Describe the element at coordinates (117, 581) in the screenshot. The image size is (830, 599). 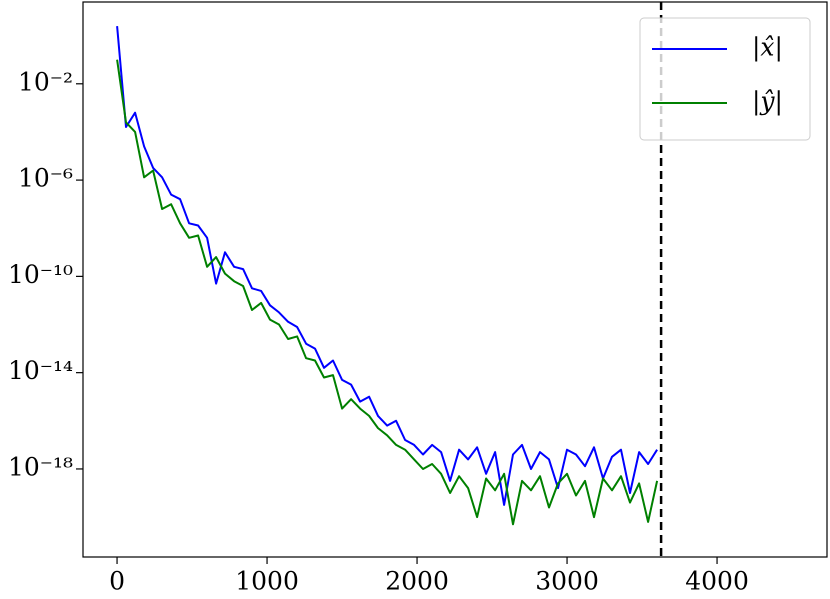
I see `x-tick-label: 0` at that location.